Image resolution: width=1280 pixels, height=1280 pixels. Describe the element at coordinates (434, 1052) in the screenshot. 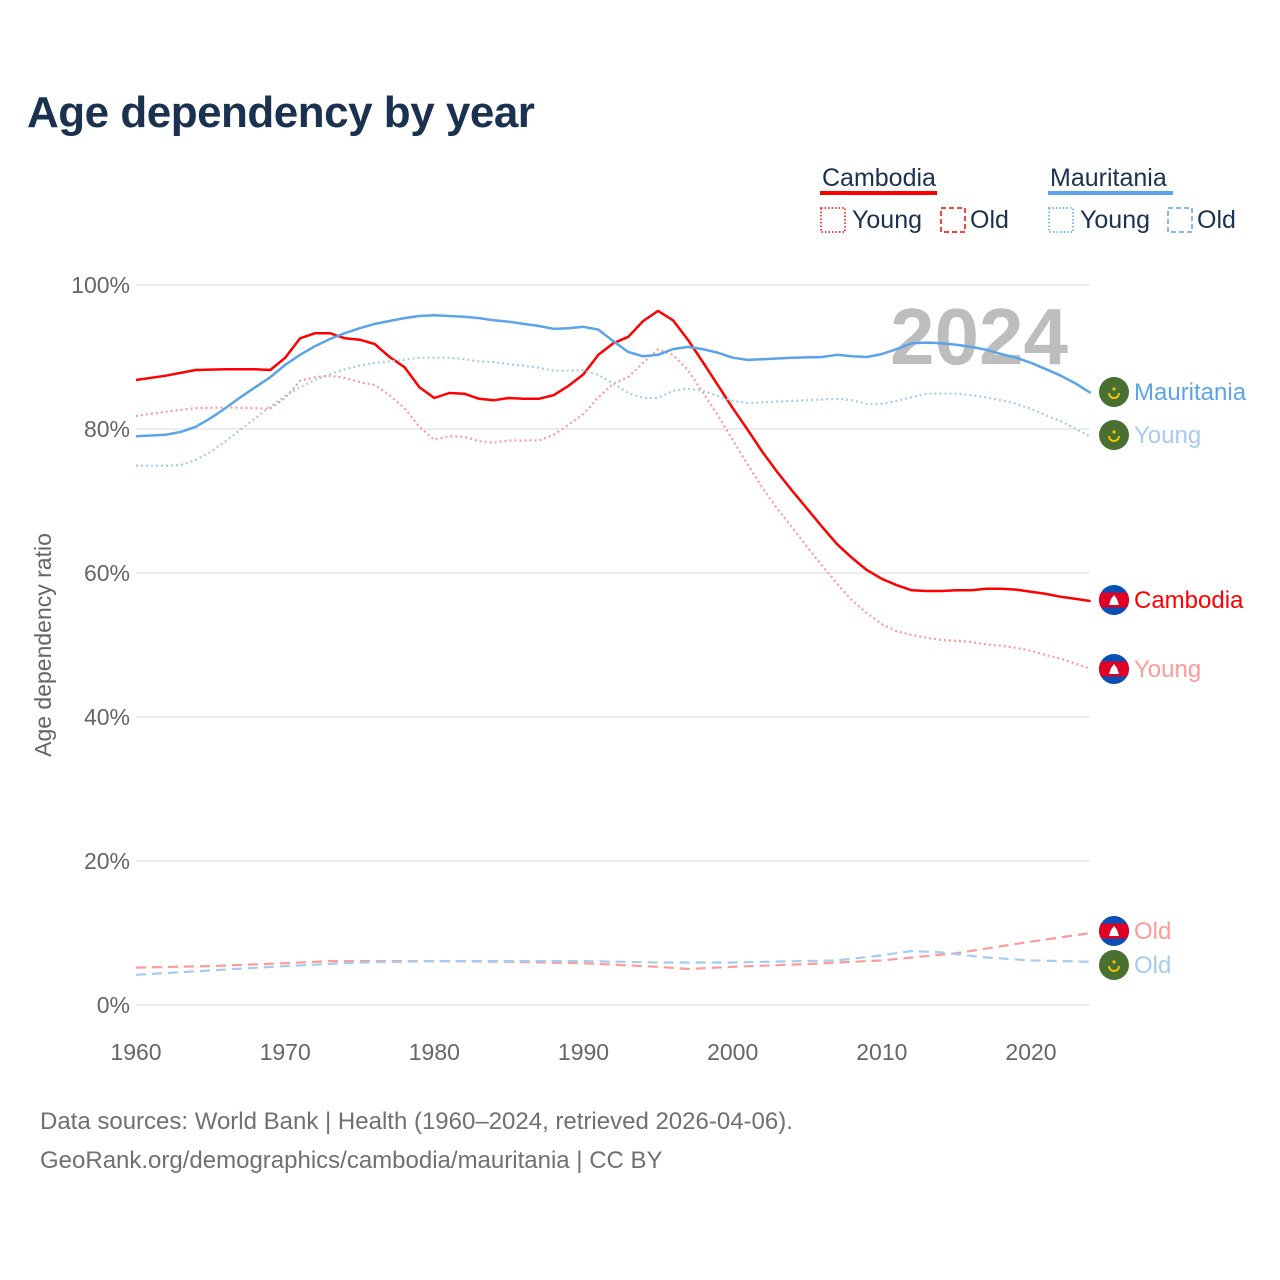

I see `x-tick-label: 1980` at that location.